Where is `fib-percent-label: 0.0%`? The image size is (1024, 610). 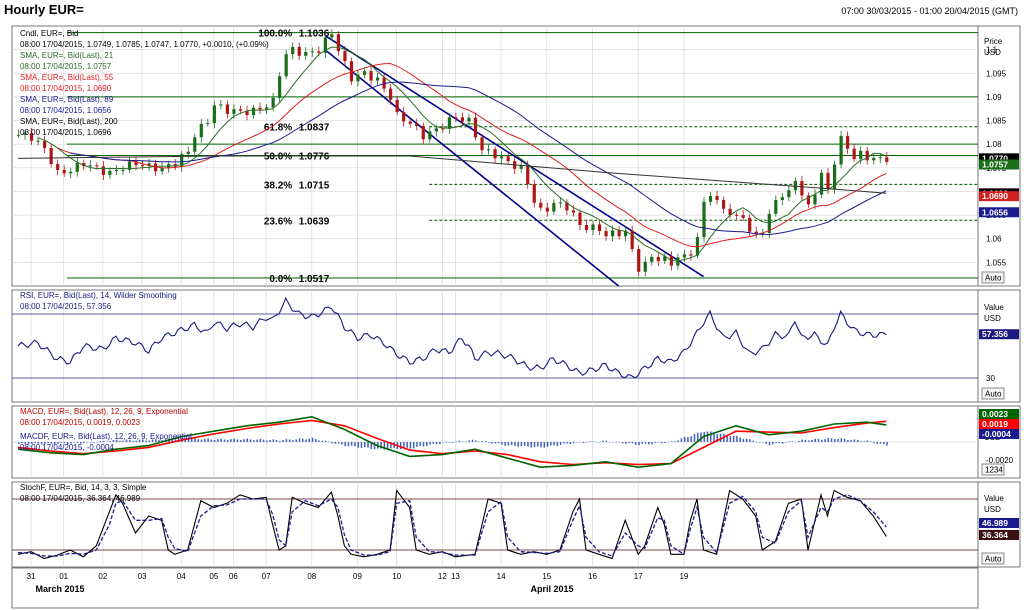 fib-percent-label: 0.0% is located at coordinates (280, 279).